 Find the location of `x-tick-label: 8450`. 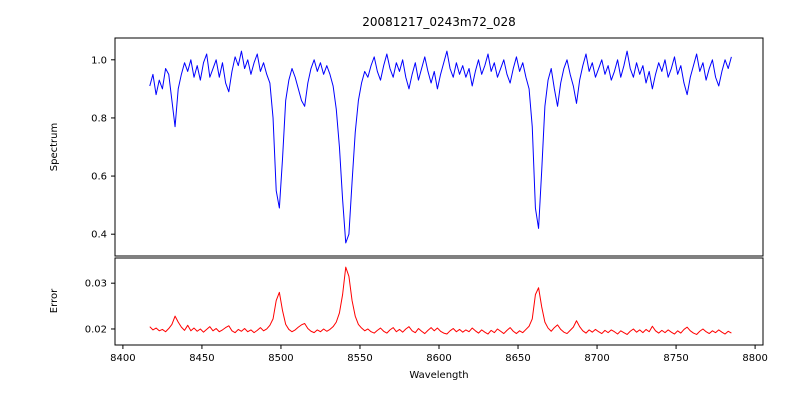

x-tick-label: 8450 is located at coordinates (201, 358).